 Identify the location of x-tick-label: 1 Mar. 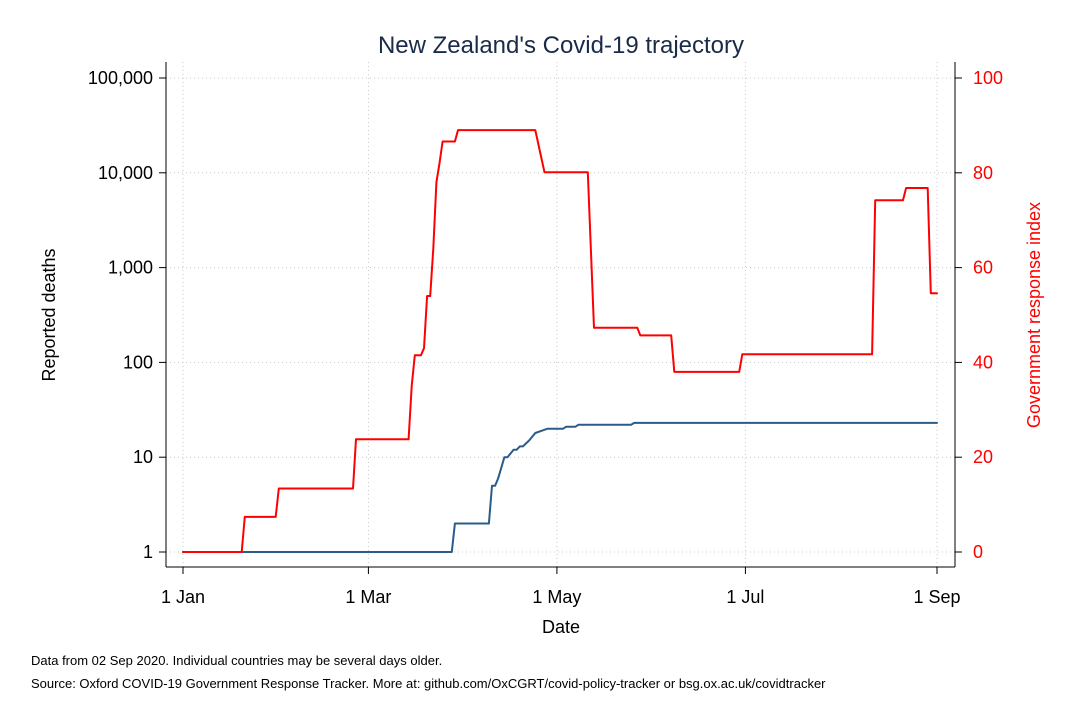
(368, 597).